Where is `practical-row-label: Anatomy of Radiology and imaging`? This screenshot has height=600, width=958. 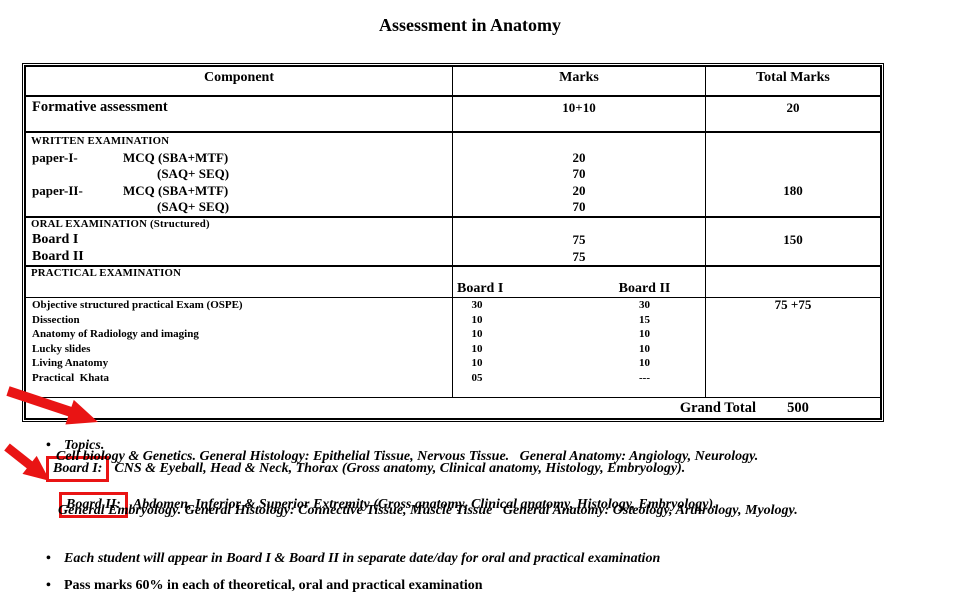 practical-row-label: Anatomy of Radiology and imaging is located at coordinates (115, 334).